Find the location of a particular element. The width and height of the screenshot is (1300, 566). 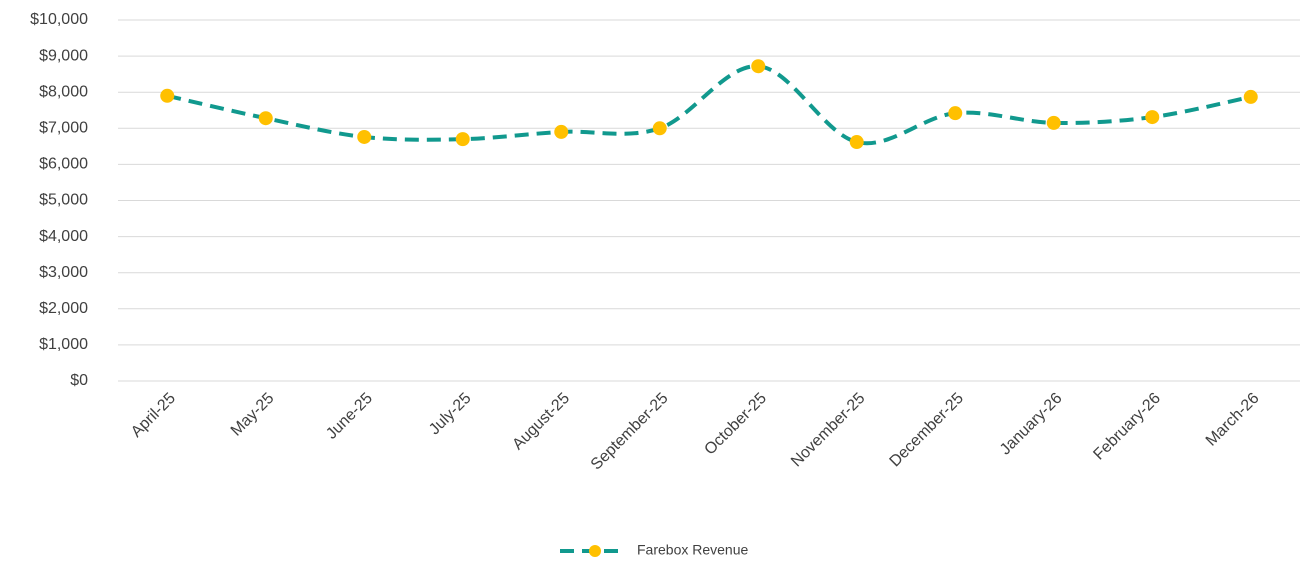

x-tick-label: May-25 is located at coordinates (253, 415).